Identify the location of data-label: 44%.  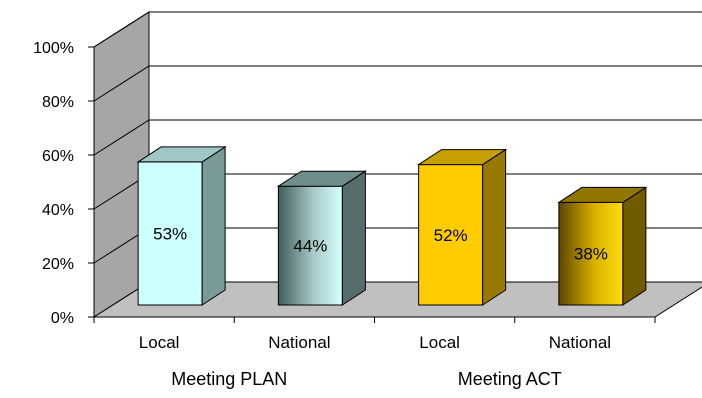
(310, 246).